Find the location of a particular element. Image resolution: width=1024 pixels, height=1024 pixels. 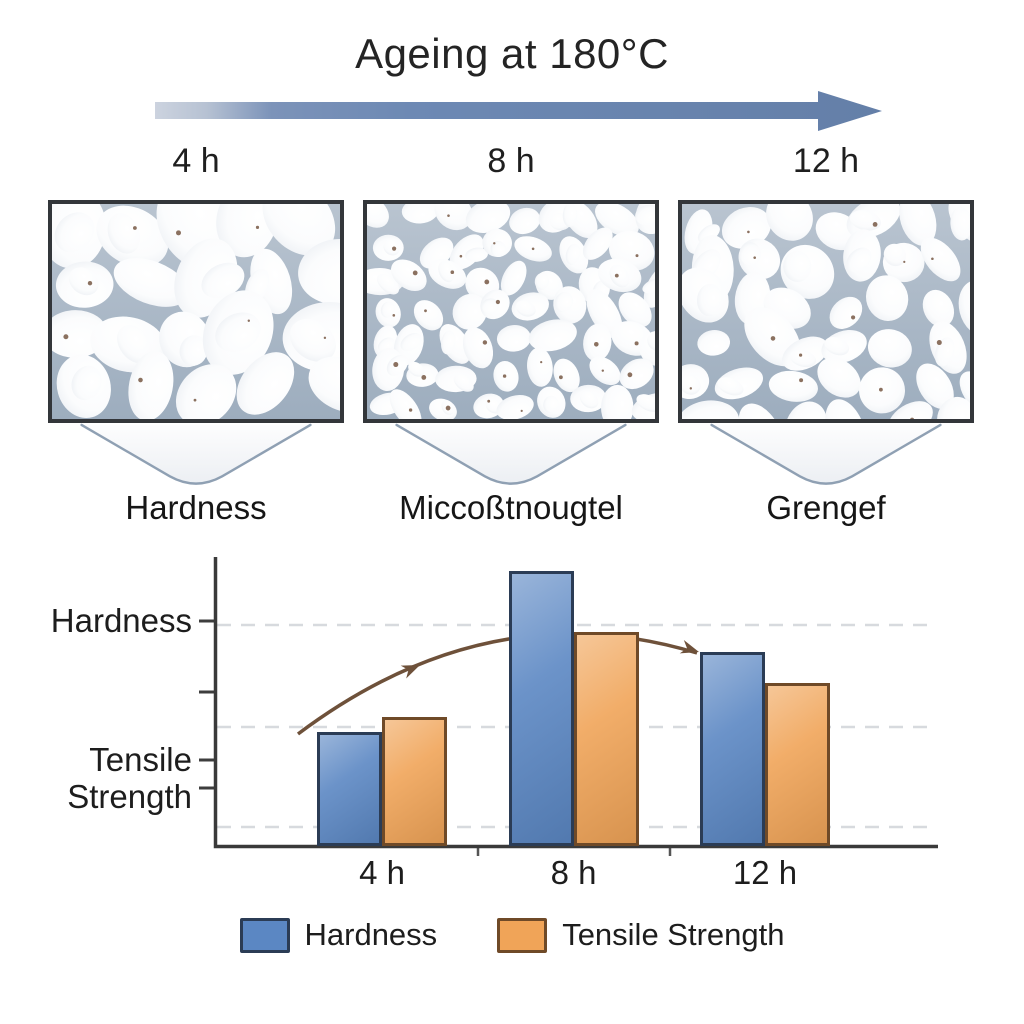

bar-hardness-12h is located at coordinates (732, 748).